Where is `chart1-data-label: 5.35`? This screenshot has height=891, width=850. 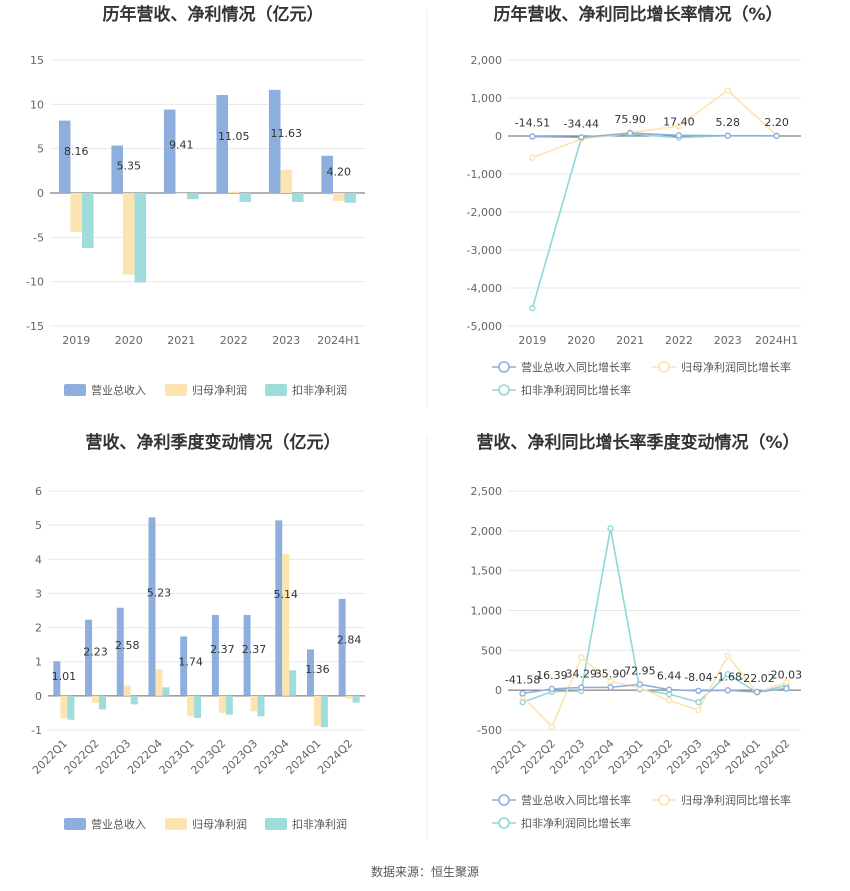
chart1-data-label: 5.35 is located at coordinates (129, 165).